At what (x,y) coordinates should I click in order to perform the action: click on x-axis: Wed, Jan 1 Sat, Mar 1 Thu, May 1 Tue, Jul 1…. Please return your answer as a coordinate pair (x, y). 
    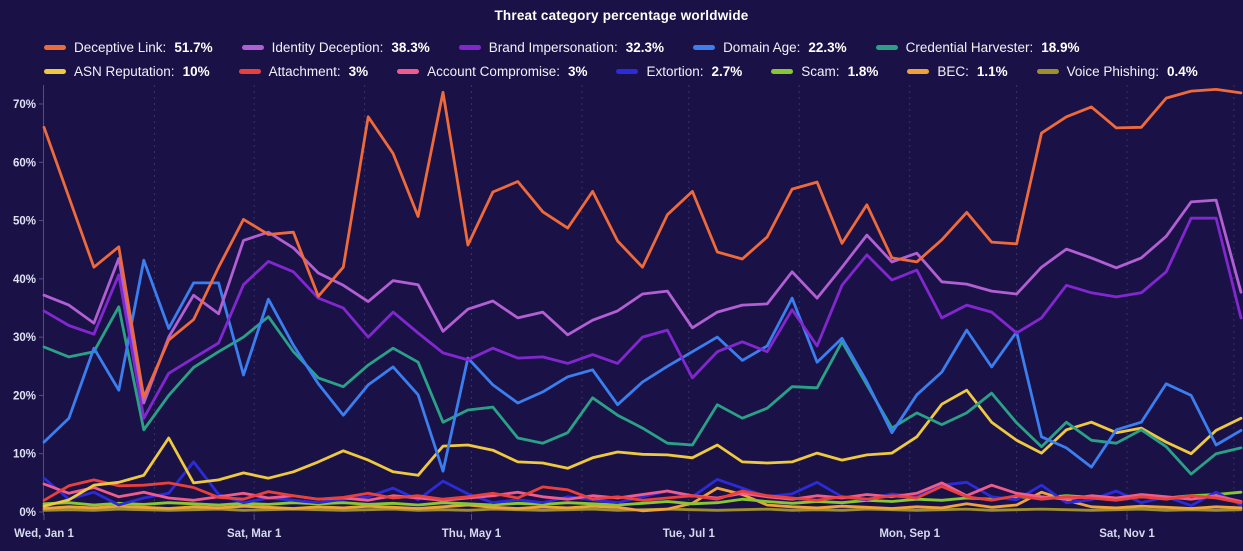
    Looking at the image, I should click on (584, 527).